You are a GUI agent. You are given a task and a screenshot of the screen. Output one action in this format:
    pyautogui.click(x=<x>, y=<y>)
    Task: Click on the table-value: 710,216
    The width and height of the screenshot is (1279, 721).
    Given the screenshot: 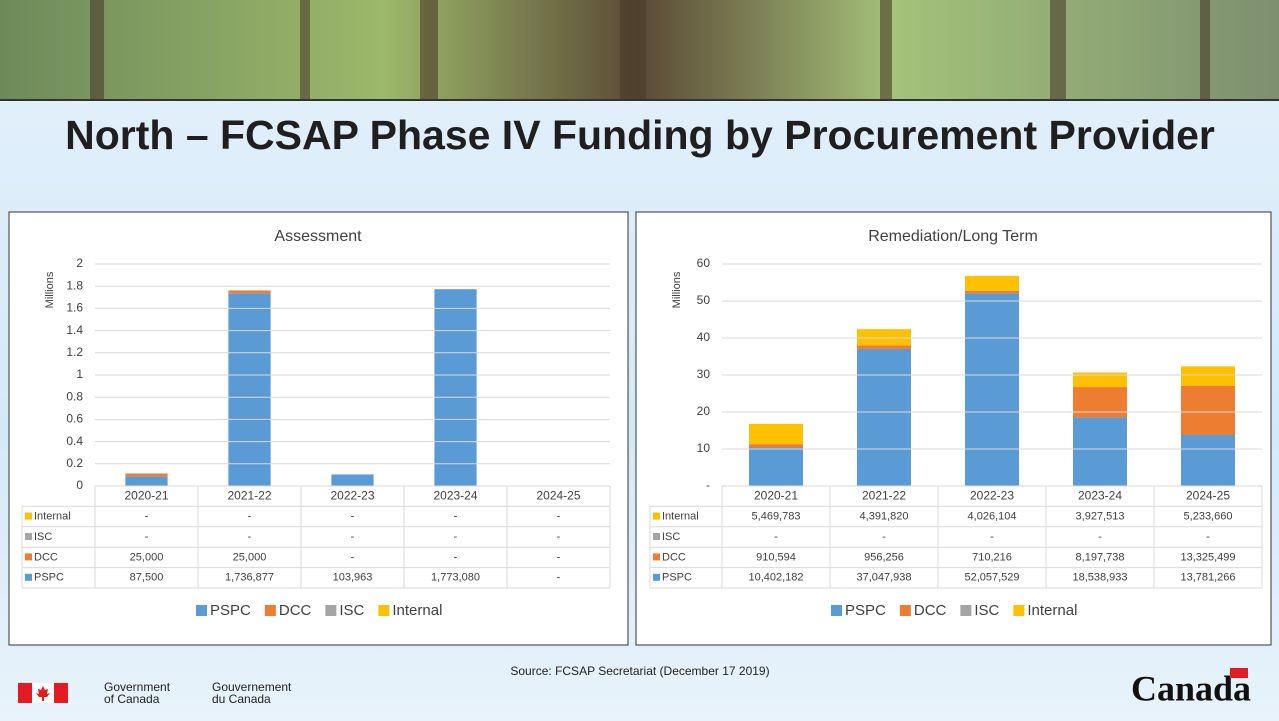 What is the action you would take?
    pyautogui.click(x=992, y=557)
    